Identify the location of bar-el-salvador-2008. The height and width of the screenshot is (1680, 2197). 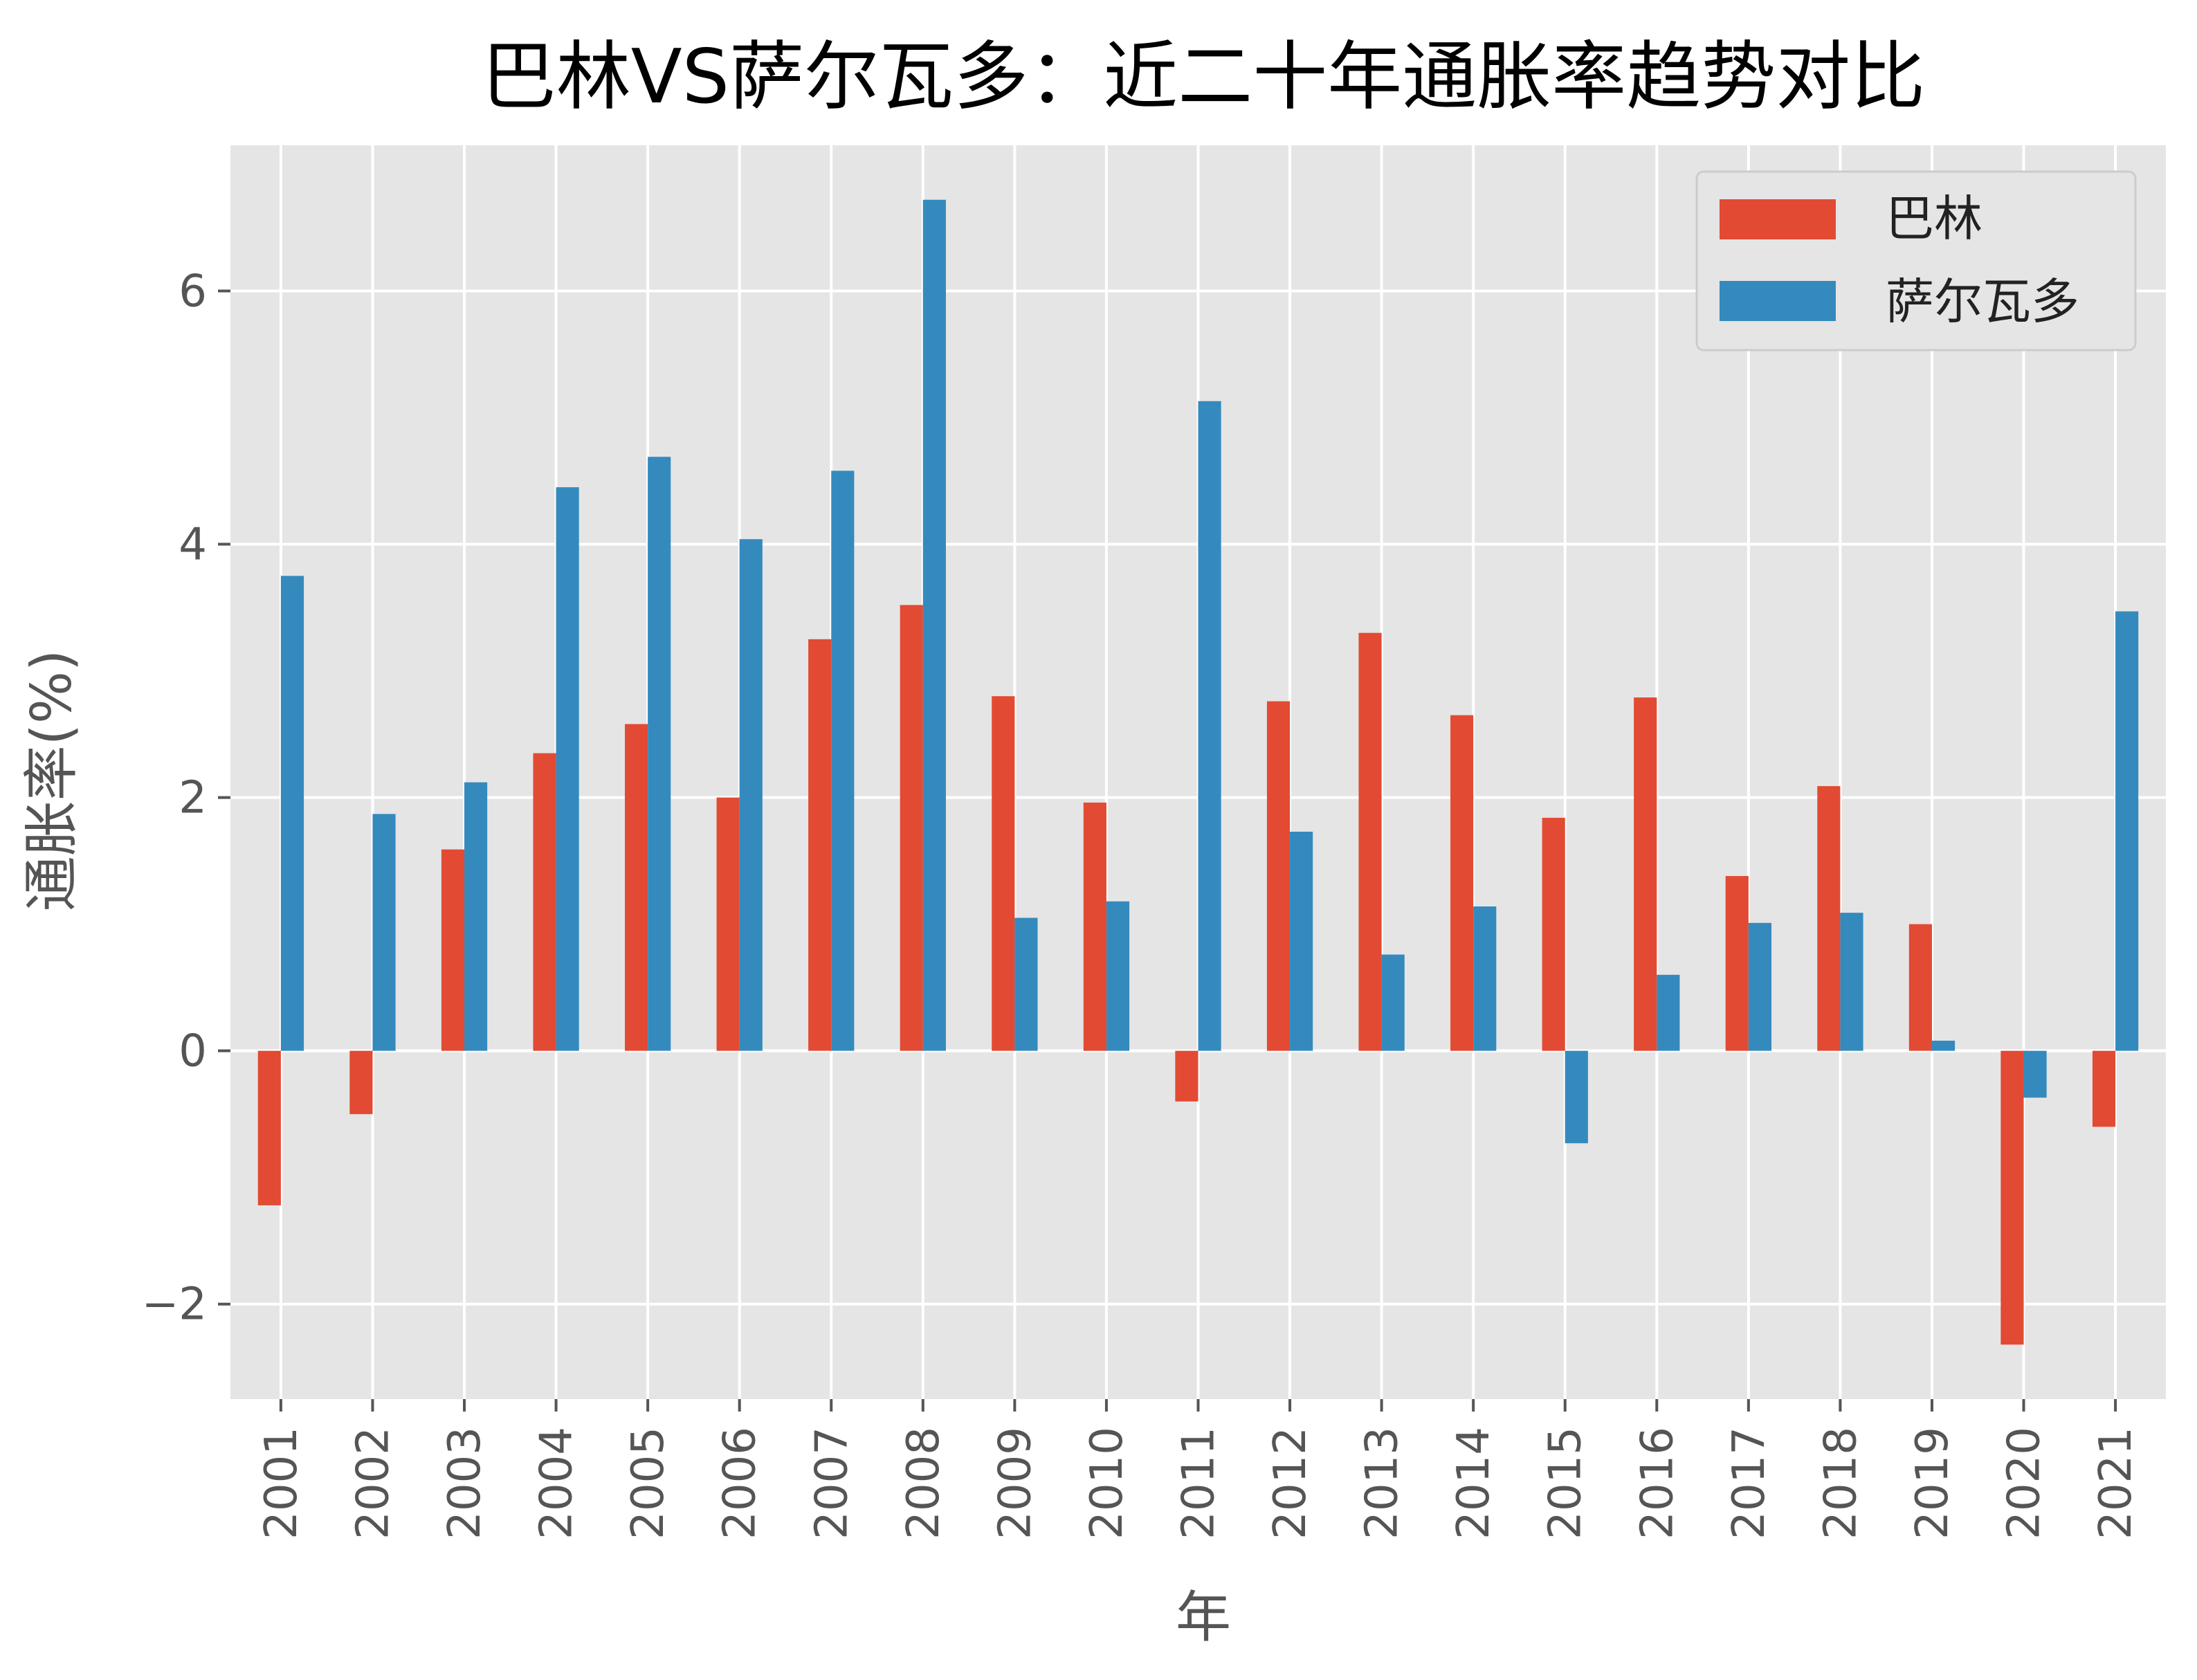
(934, 625).